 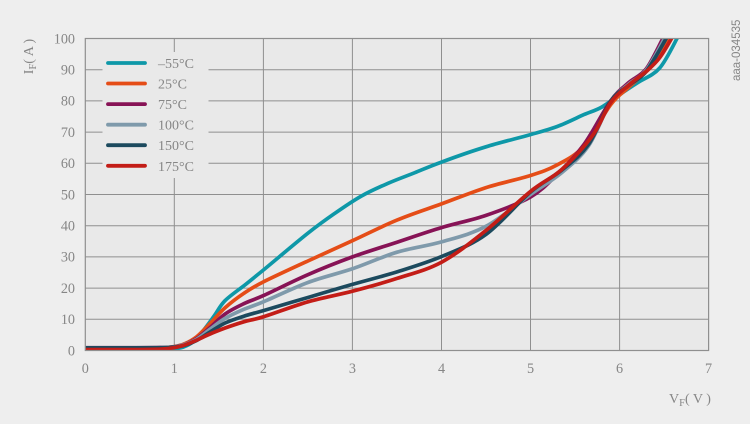 I want to click on svg-text: 20, so click(x=68, y=289).